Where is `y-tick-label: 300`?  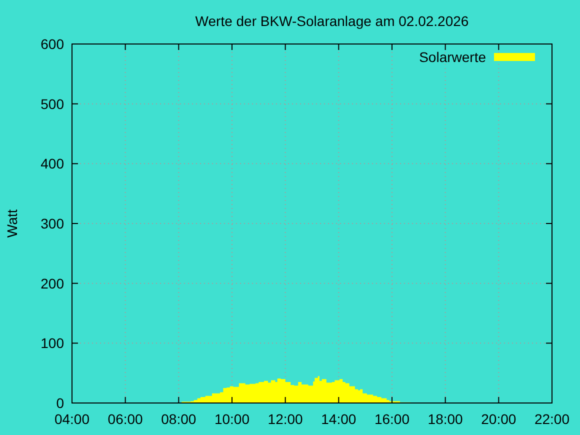 y-tick-label: 300 is located at coordinates (52, 224).